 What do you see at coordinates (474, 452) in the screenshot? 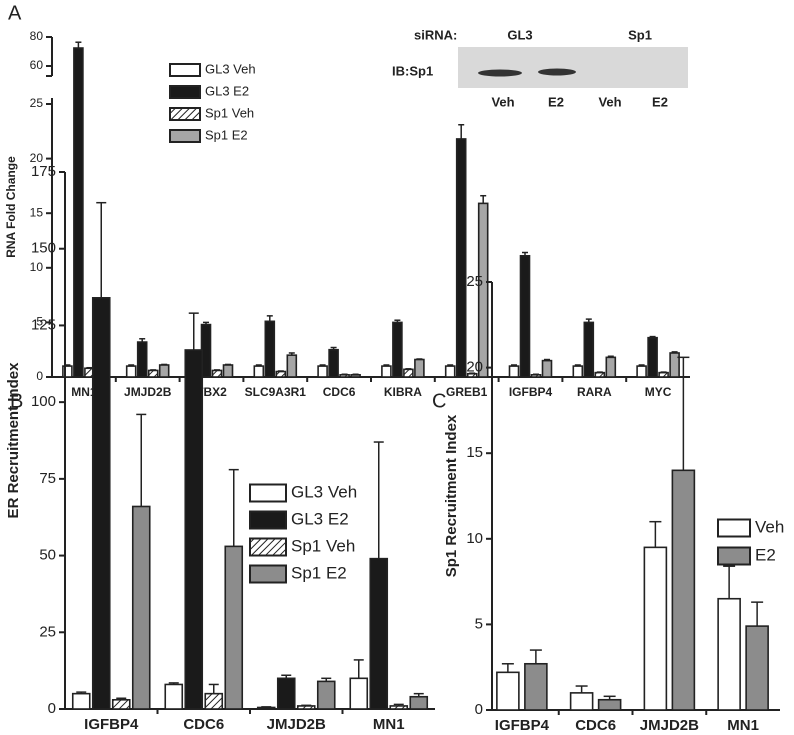
I see `y-tick-label: 15` at bounding box center [474, 452].